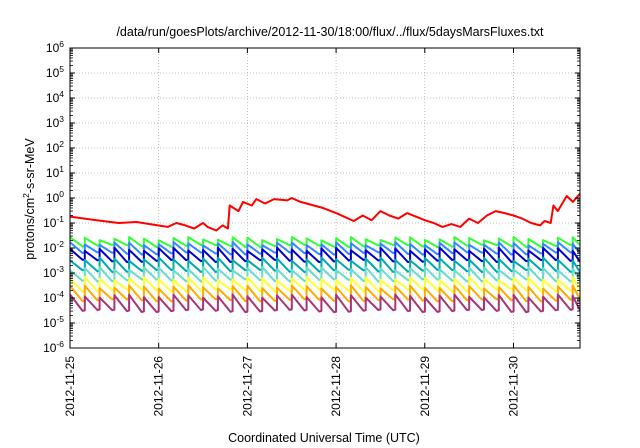 The height and width of the screenshot is (448, 640). I want to click on y-tick-exponent: 0, so click(61, 194).